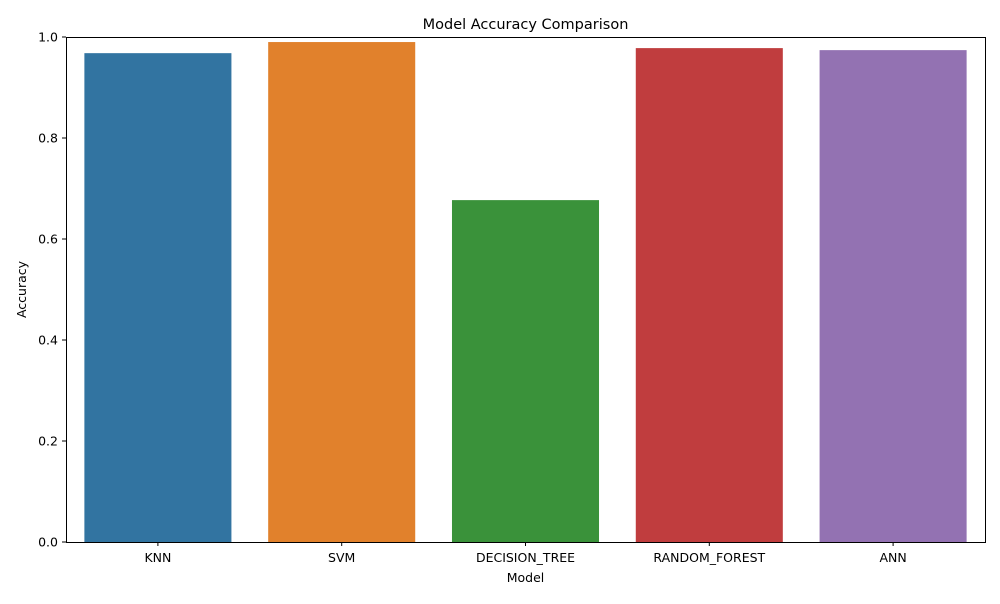 The width and height of the screenshot is (1000, 604). I want to click on bar-random-forest, so click(709, 295).